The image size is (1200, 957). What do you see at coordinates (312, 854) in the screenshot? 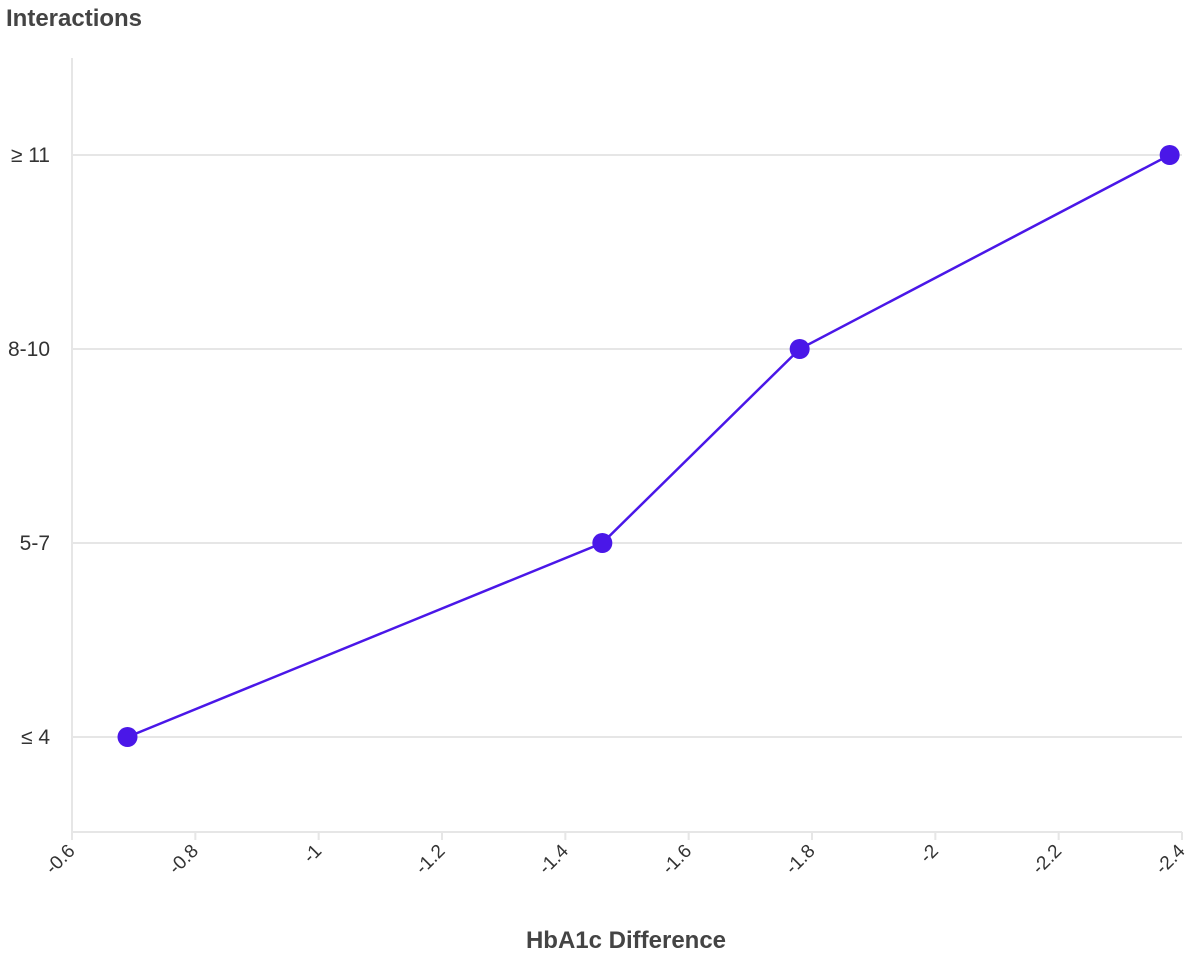
I see `x-tick-label: -1` at bounding box center [312, 854].